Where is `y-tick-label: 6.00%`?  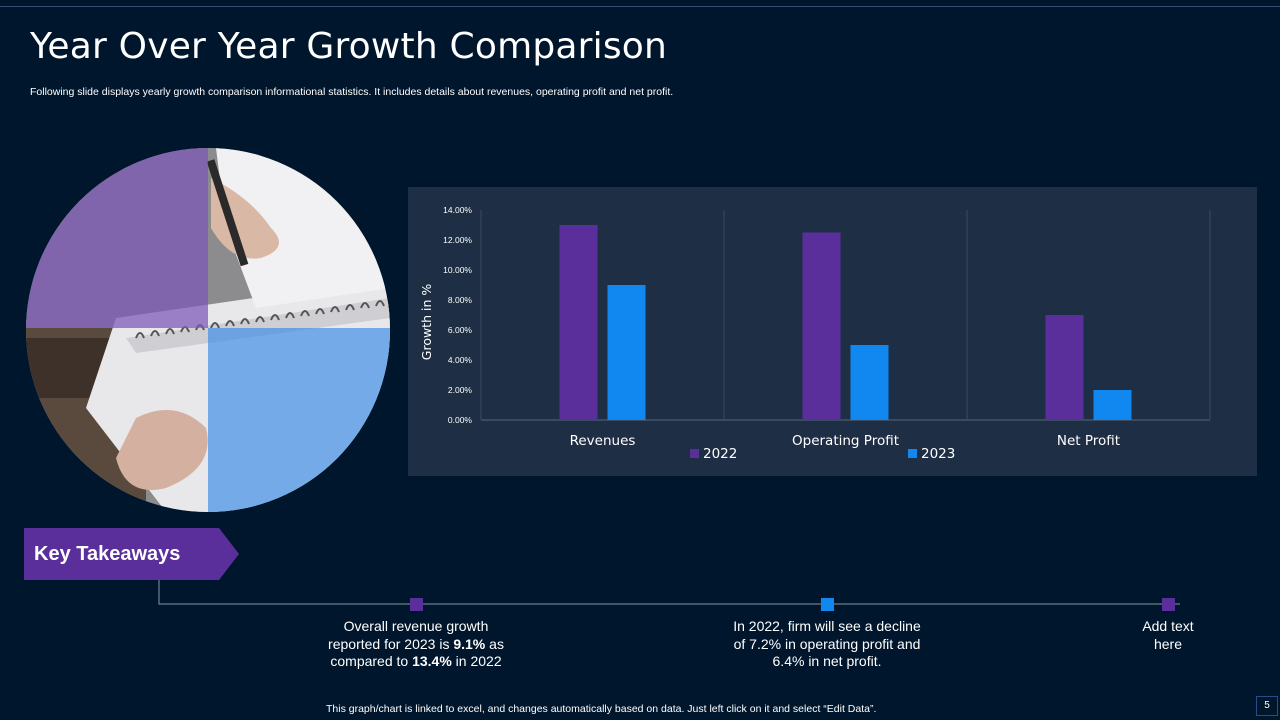
y-tick-label: 6.00% is located at coordinates (460, 330).